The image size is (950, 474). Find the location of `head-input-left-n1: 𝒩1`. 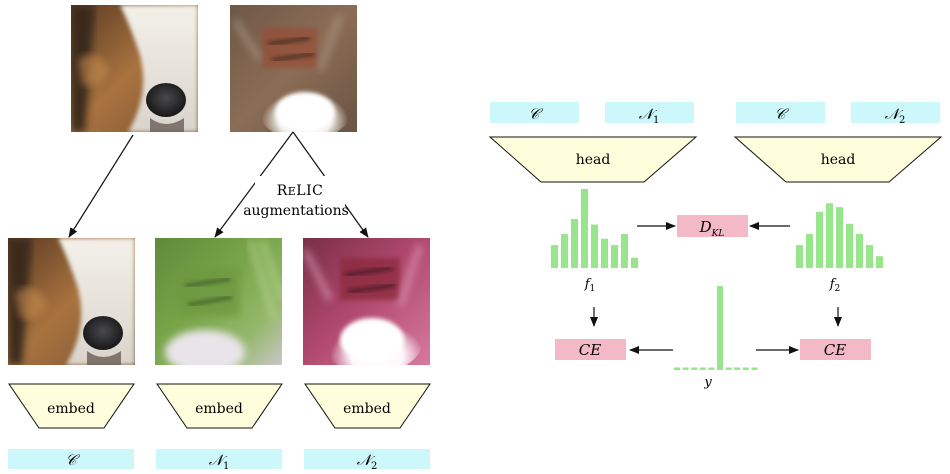

head-input-left-n1: 𝒩1 is located at coordinates (649, 115).